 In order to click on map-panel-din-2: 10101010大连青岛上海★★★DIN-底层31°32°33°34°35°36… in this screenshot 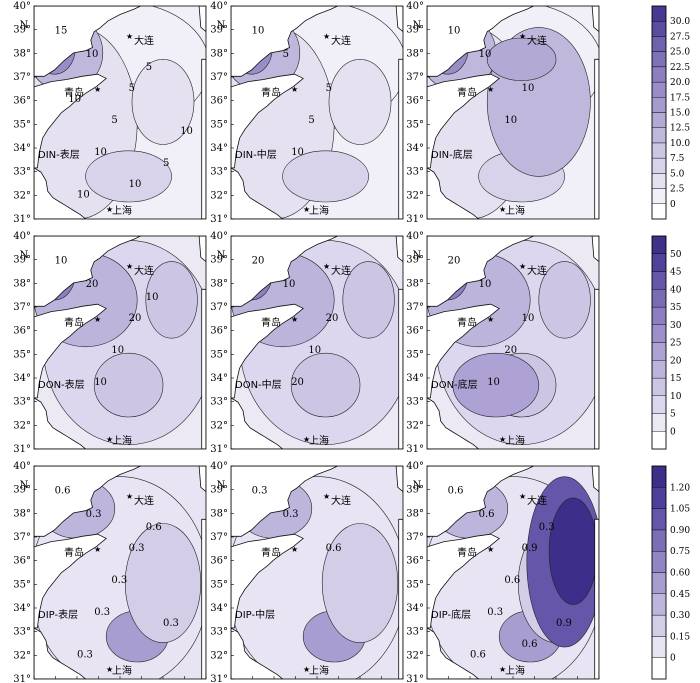, I will do `click(503, 113)`.